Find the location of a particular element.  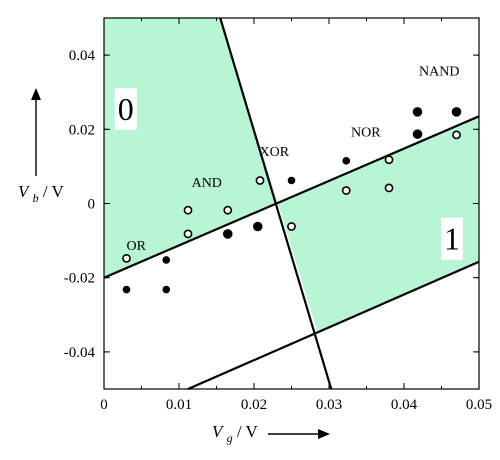

gate-label-or: OR is located at coordinates (137, 246).